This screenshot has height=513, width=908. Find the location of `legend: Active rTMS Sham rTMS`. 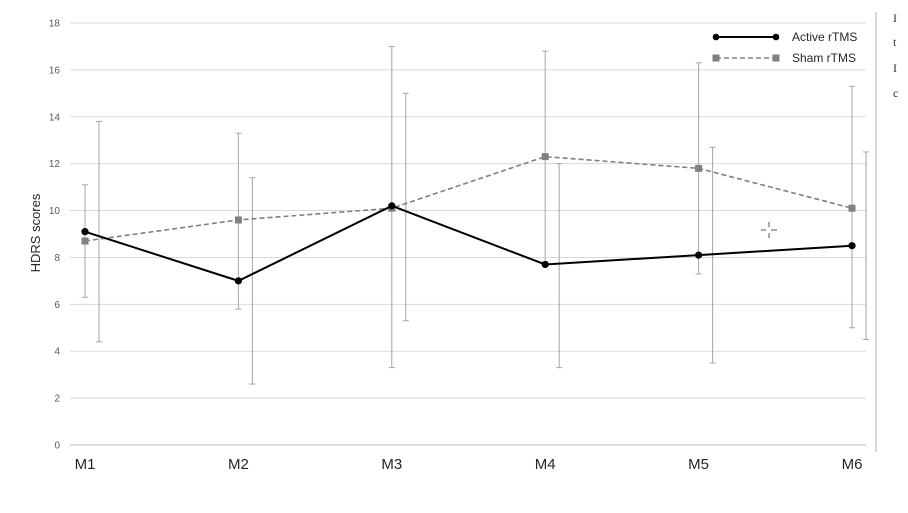

legend: Active rTMS Sham rTMS is located at coordinates (784, 47).